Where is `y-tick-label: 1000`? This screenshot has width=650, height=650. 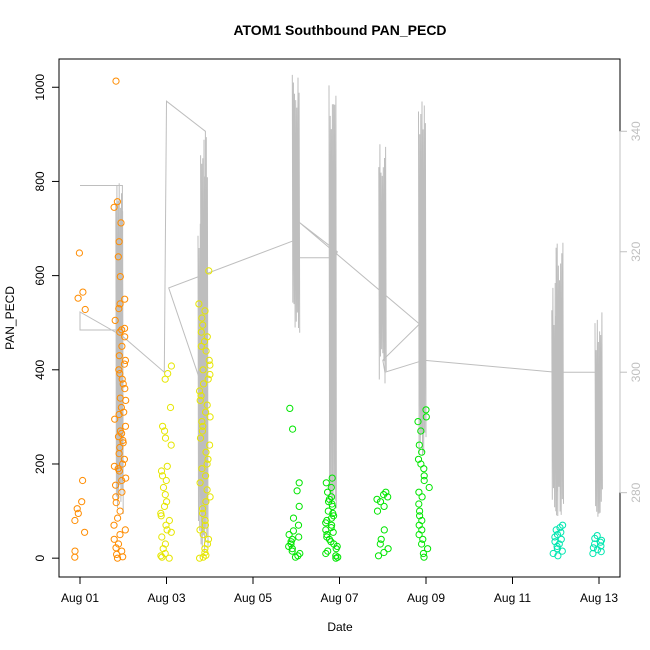 y-tick-label: 1000 is located at coordinates (40, 87).